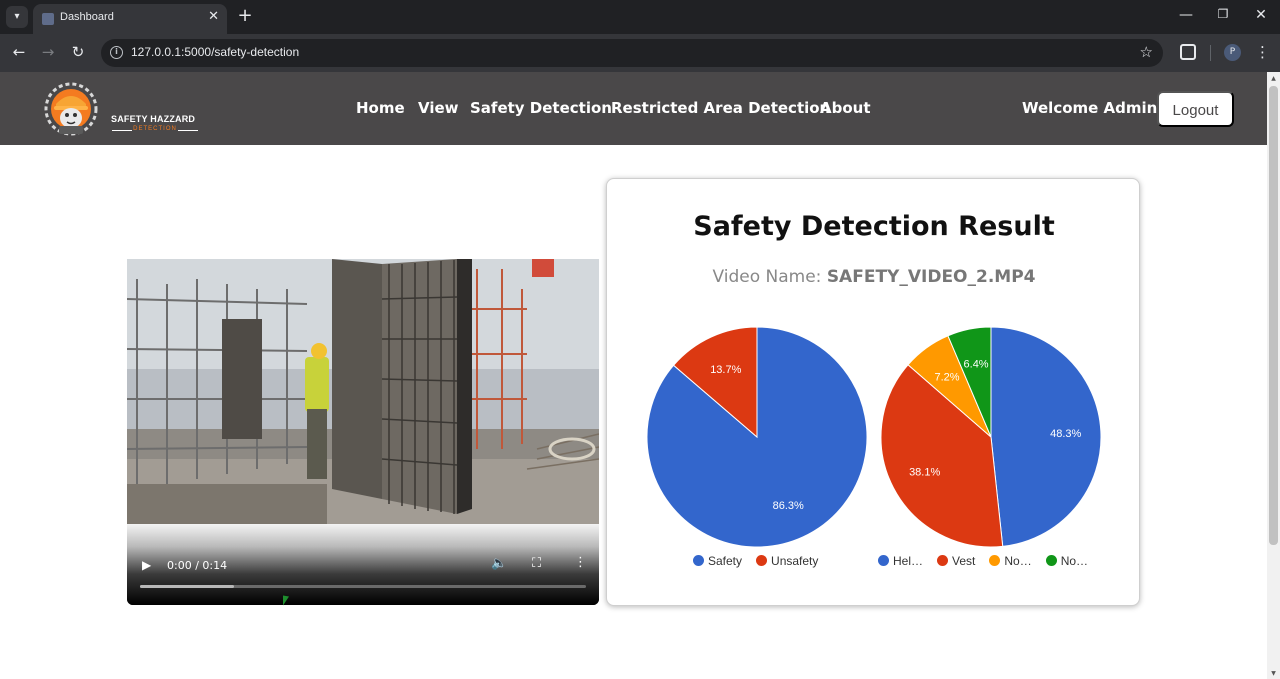 The width and height of the screenshot is (1280, 679). I want to click on address-bar: i 127.0.0.1:5000/safety-detection ☆, so click(632, 53).